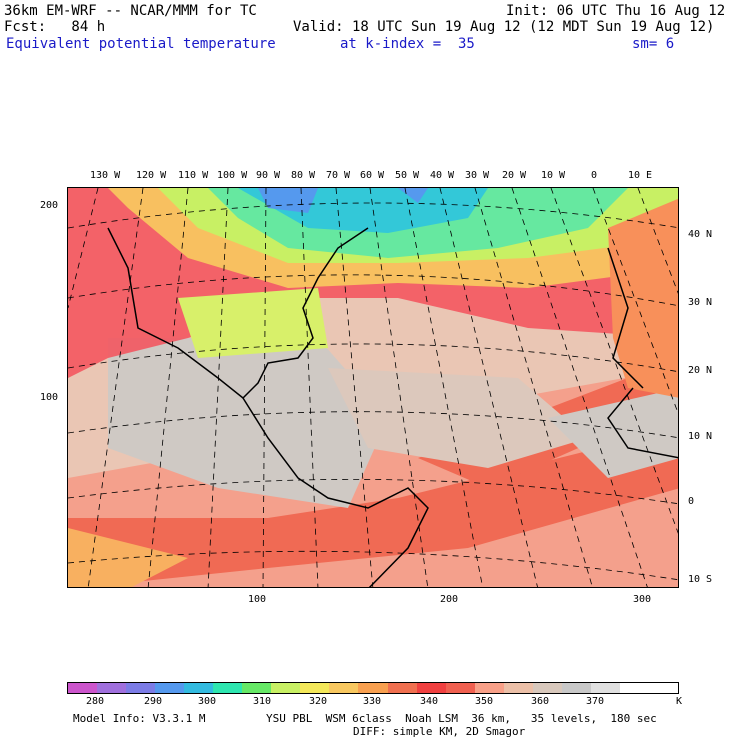  I want to click on colorbar-tick: 290, so click(153, 701).